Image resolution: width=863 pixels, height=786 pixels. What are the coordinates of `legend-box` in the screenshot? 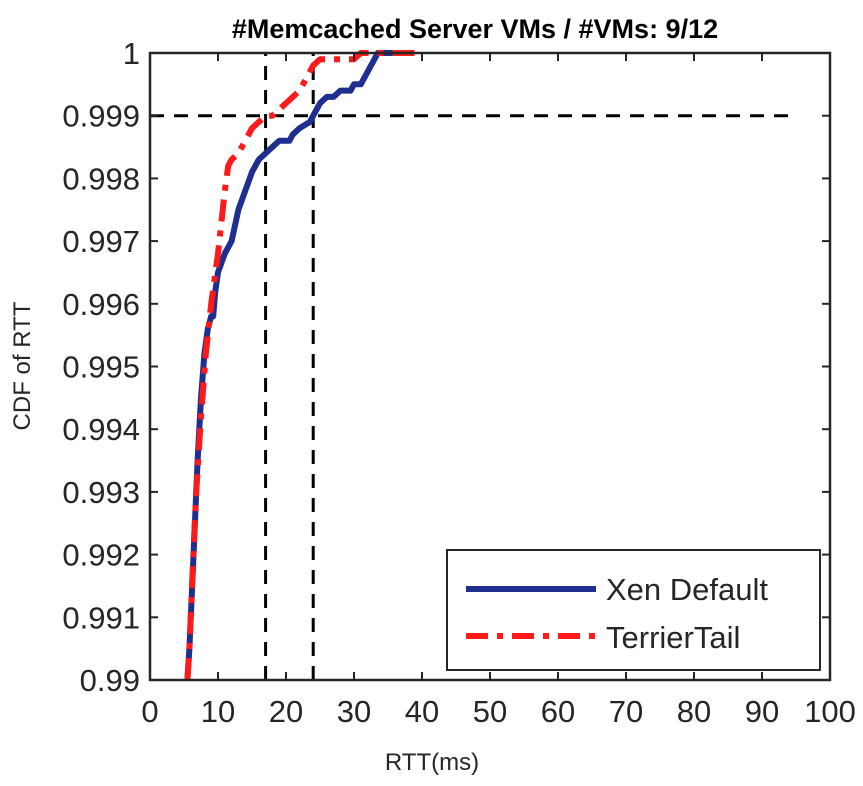 It's located at (633, 610).